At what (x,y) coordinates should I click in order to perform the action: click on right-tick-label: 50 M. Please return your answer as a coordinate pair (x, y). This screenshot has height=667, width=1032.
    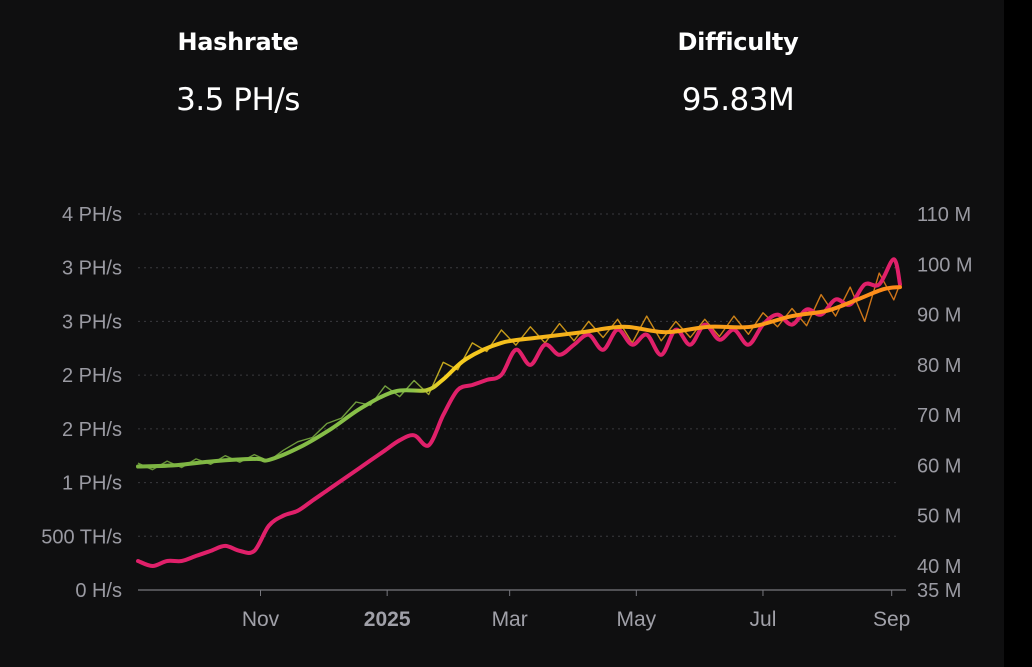
    Looking at the image, I should click on (939, 517).